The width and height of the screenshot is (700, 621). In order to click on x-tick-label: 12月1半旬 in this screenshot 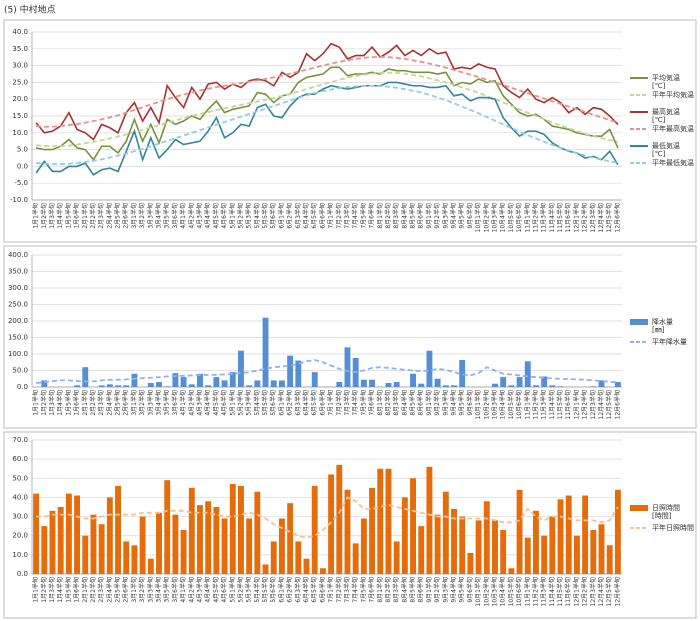, I will do `click(576, 217)`.